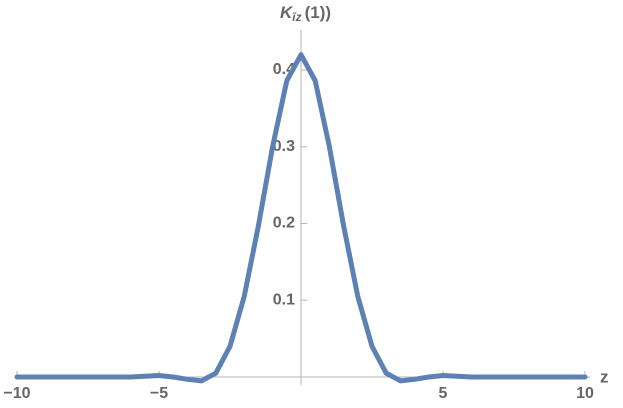  What do you see at coordinates (318, 12) in the screenshot?
I see `y-label-tail: (1))` at bounding box center [318, 12].